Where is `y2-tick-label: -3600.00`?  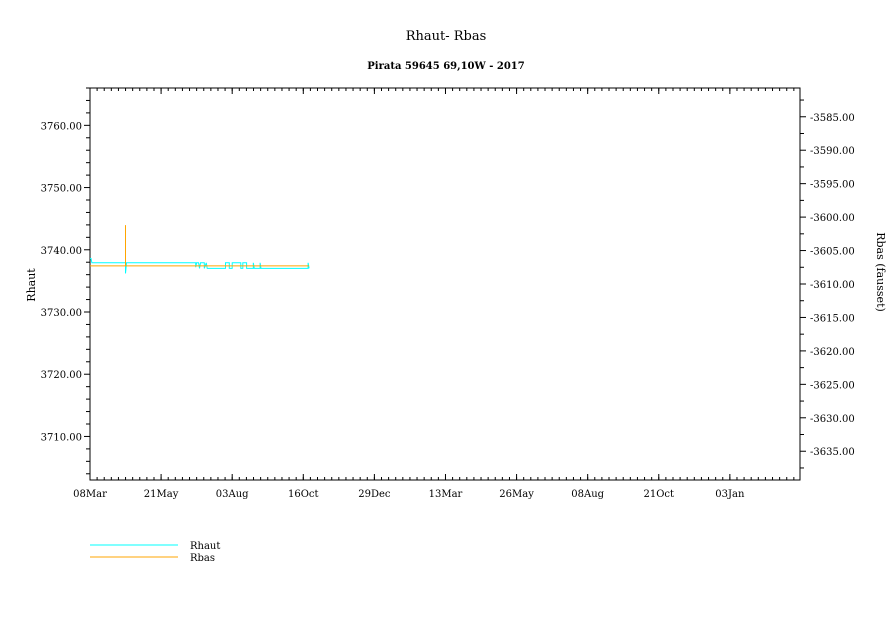
y2-tick-label: -3600.00 is located at coordinates (832, 218).